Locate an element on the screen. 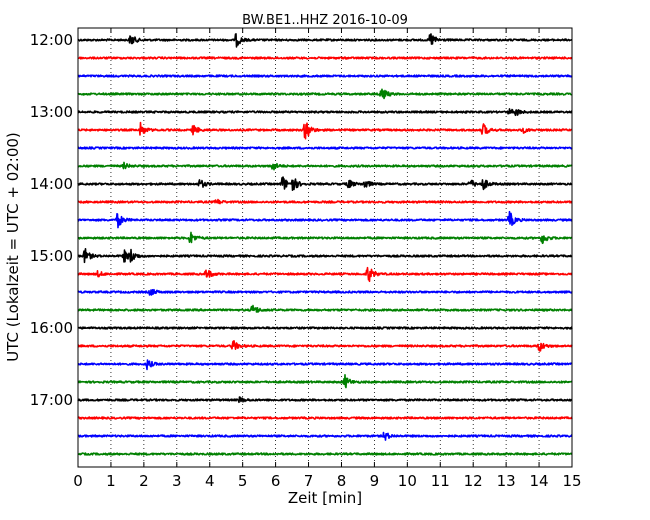 This screenshot has height=520, width=650. y-tick-label: 13:00 is located at coordinates (51, 112).